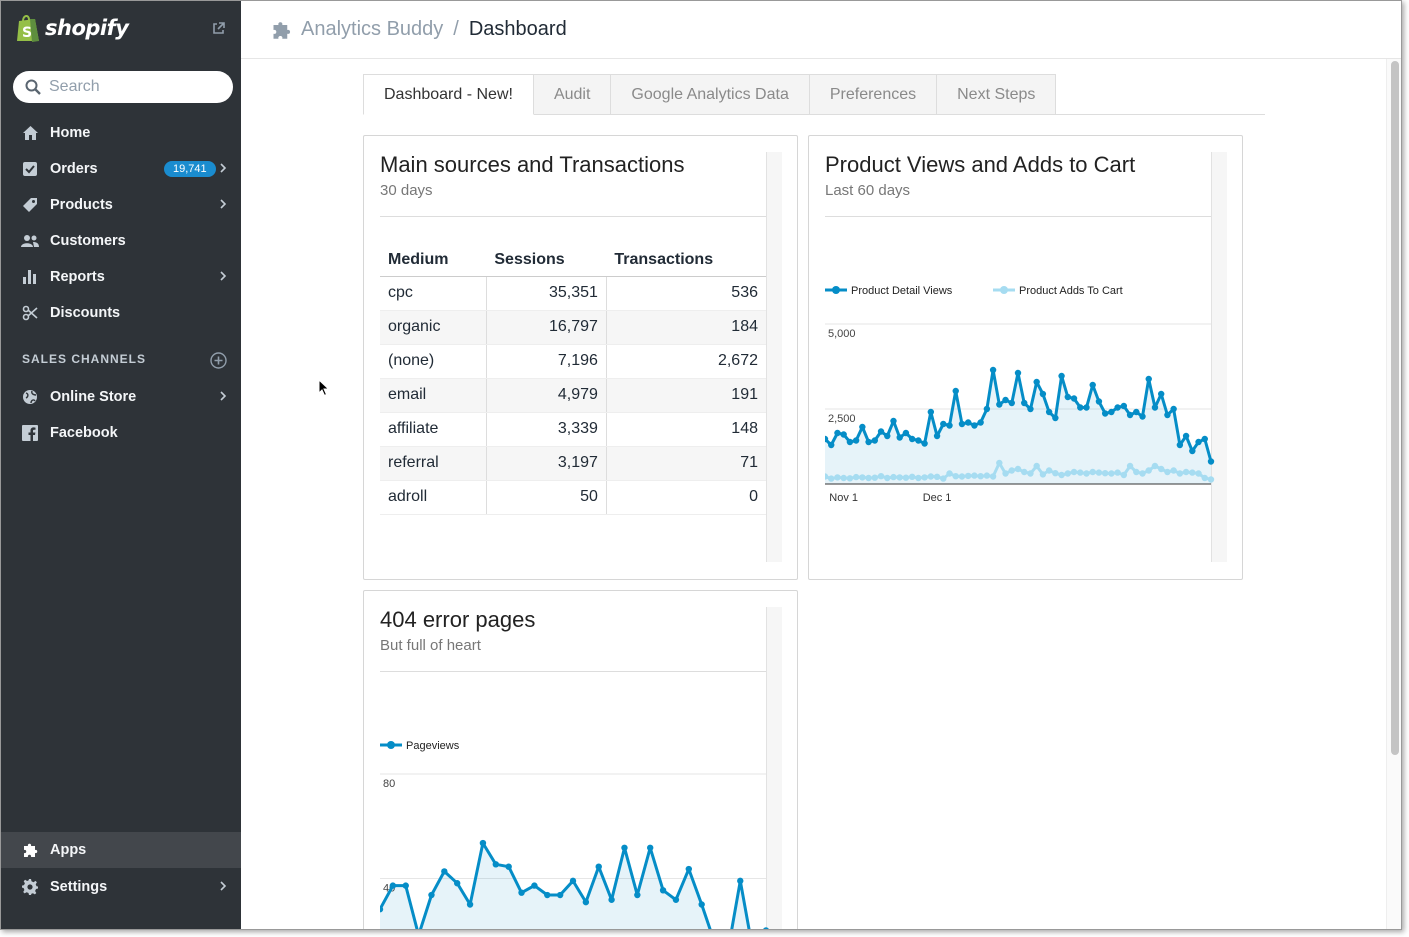 Image resolution: width=1409 pixels, height=937 pixels. Describe the element at coordinates (573, 327) in the screenshot. I see `table-row: organic 16,797 184` at that location.